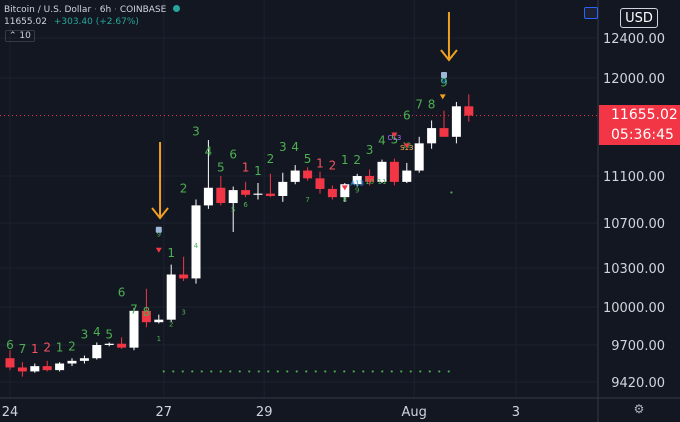  I want to click on chevron-up-icon: ⌃, so click(13, 36).